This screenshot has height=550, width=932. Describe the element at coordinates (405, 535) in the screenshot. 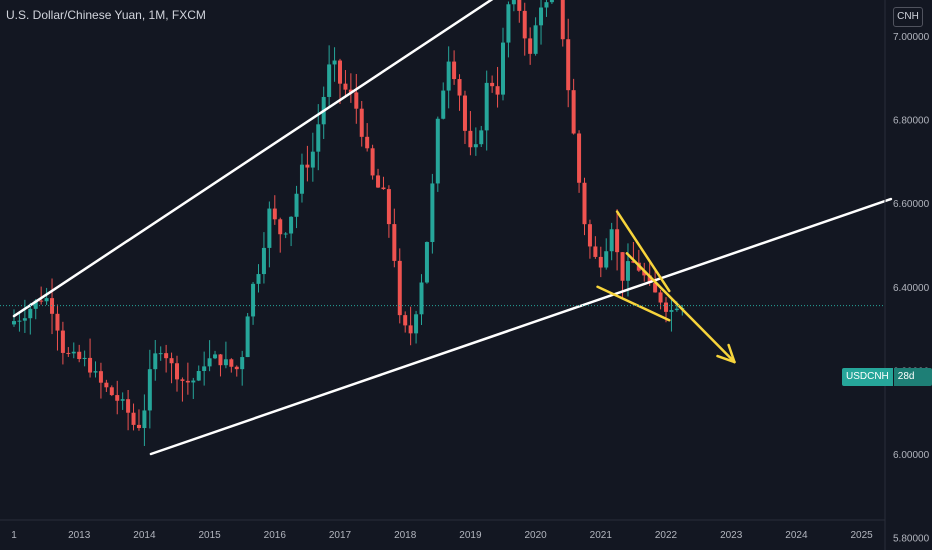

I see `x-tick-label: 2018` at that location.